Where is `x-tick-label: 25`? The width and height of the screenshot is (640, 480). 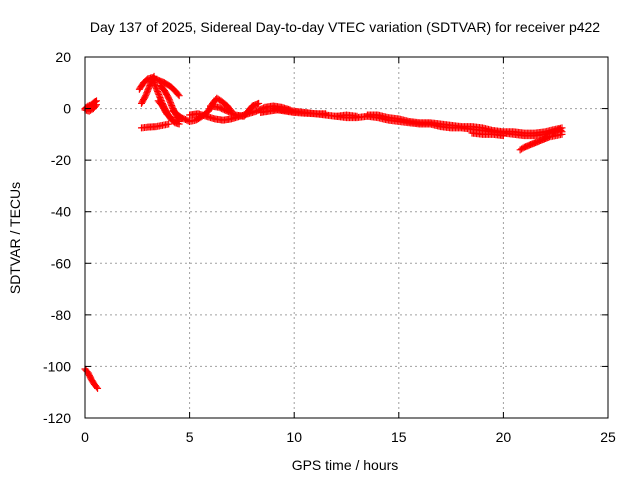
x-tick-label: 25 is located at coordinates (608, 437).